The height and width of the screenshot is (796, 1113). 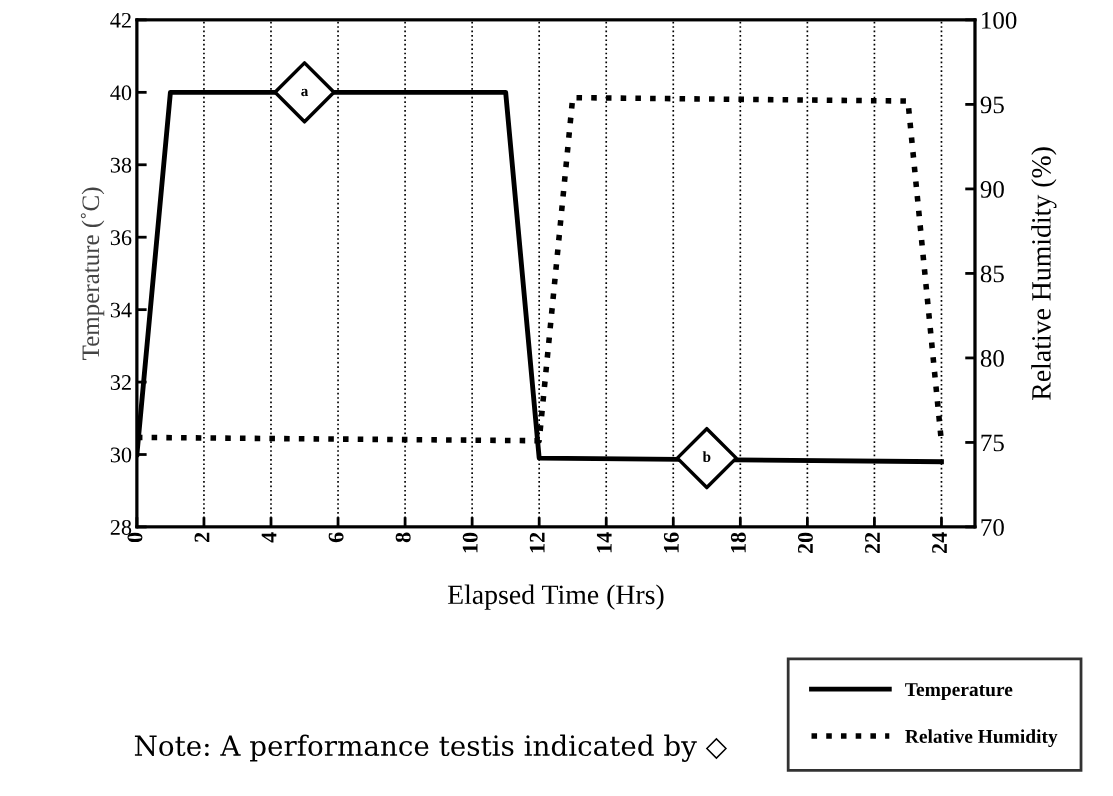 What do you see at coordinates (305, 92) in the screenshot?
I see `annotation: a` at bounding box center [305, 92].